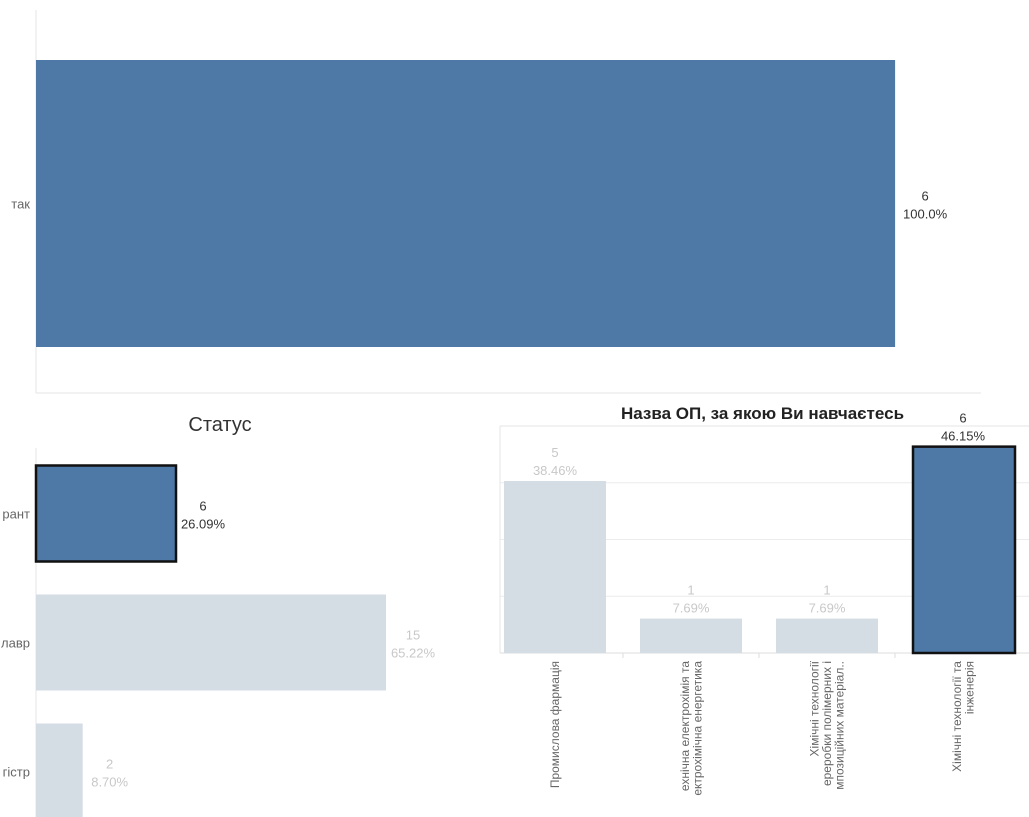 The height and width of the screenshot is (817, 1029). Describe the element at coordinates (969, 687) in the screenshot. I see `category-label: інженерія` at that location.